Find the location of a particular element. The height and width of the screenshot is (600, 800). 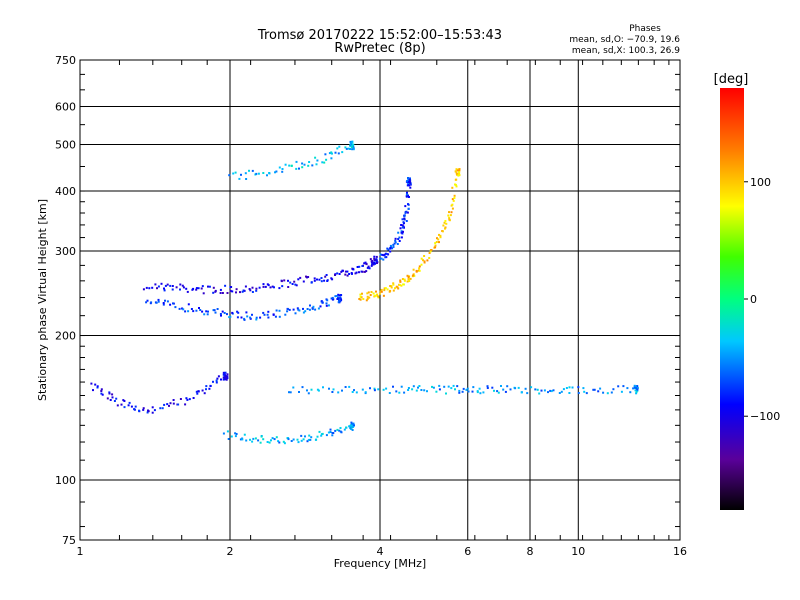

colorbar-tick-label: −100 is located at coordinates (765, 416).